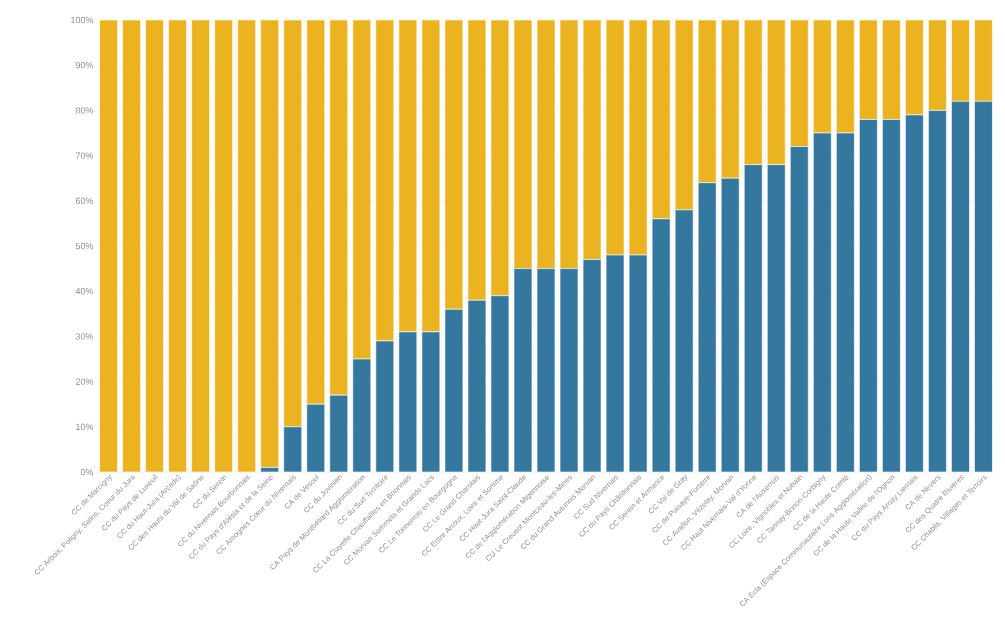 The image size is (1005, 630). I want to click on y-tick-label: 20%, so click(84, 381).